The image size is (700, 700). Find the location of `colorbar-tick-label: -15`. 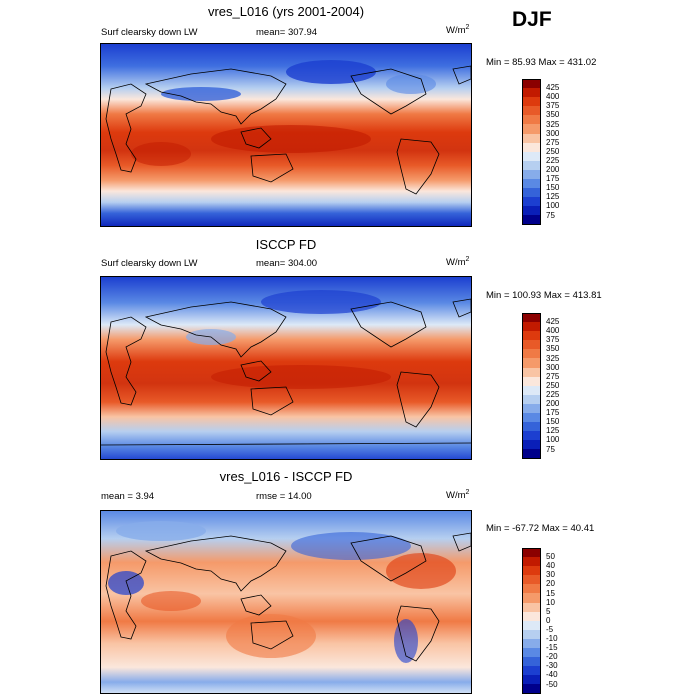

colorbar-tick-label: -15 is located at coordinates (552, 648).